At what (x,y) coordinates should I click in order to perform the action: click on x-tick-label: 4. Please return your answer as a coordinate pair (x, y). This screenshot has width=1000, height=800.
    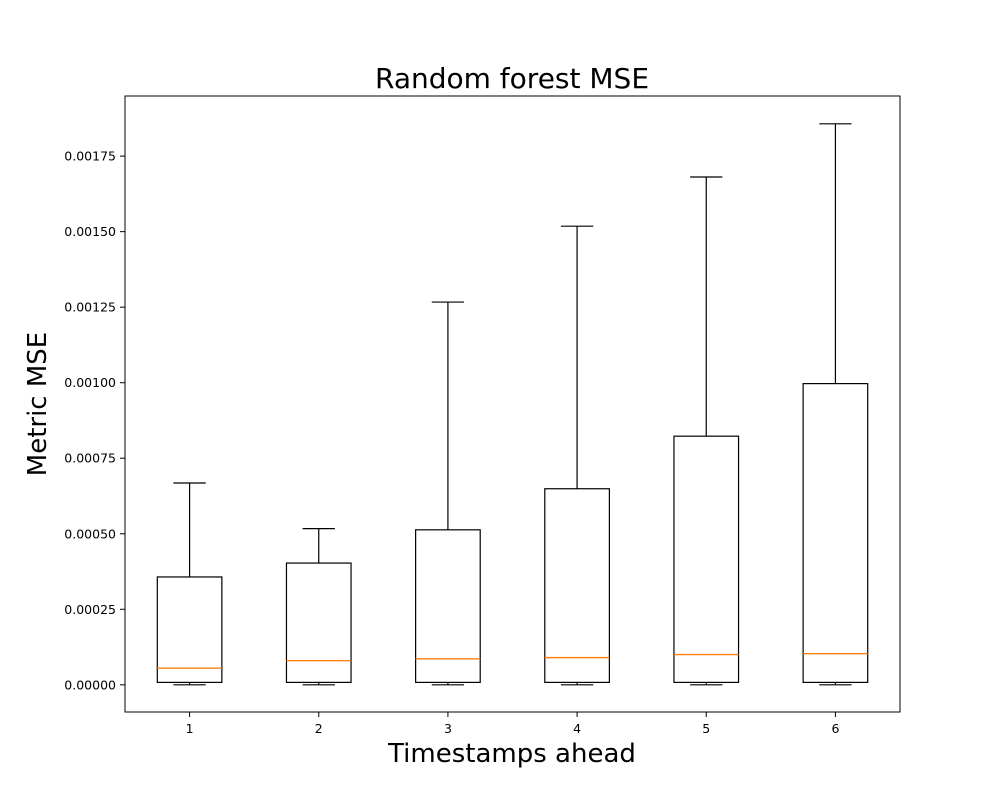
    Looking at the image, I should click on (577, 728).